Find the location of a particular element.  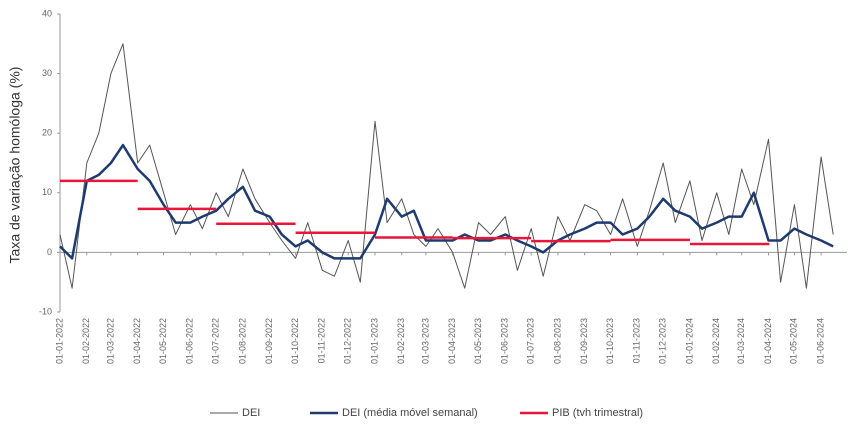

x-tick-label: 01-03-2022 is located at coordinates (110, 341).